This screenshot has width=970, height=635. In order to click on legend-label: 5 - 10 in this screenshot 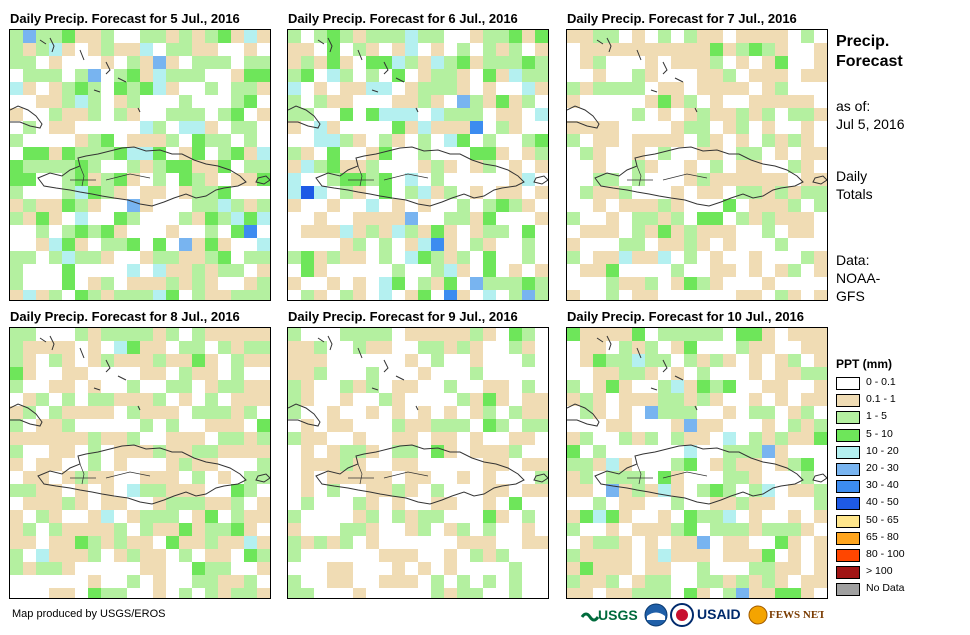, I will do `click(879, 433)`.